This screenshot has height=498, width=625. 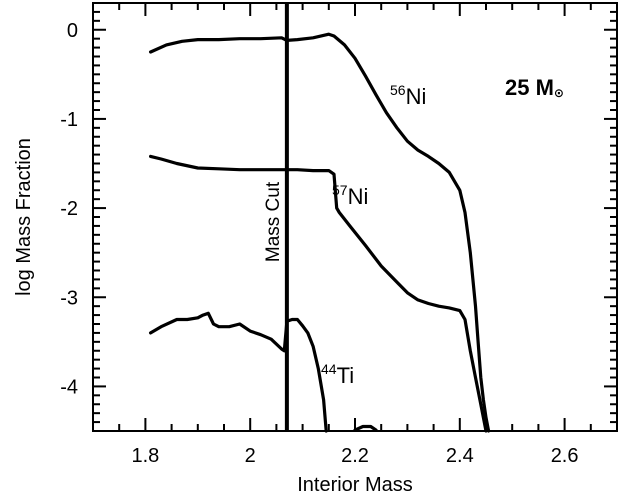 I want to click on x-tick-label: 1.8, so click(x=145, y=456).